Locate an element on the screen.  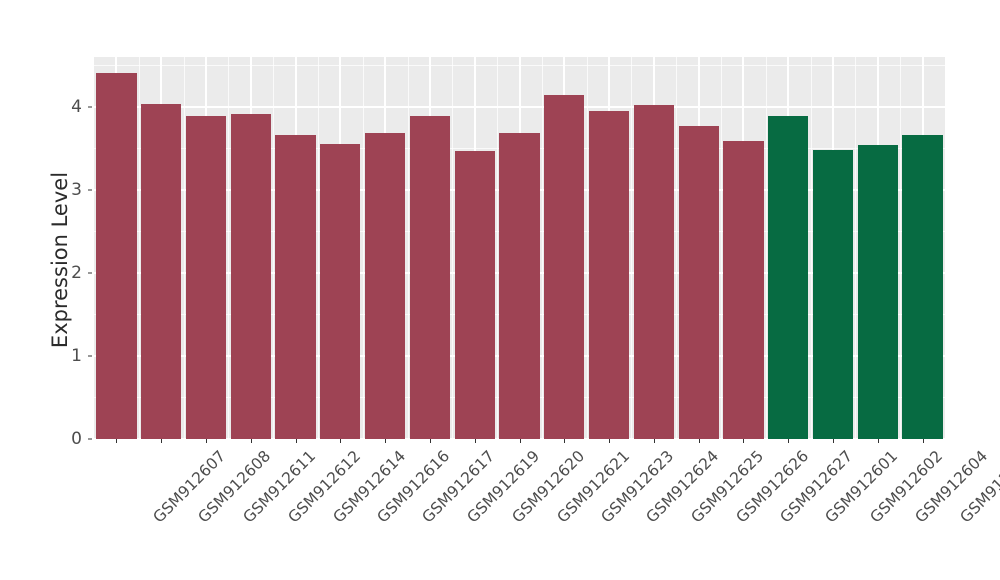
y-tick-label: 2 is located at coordinates (76, 272).